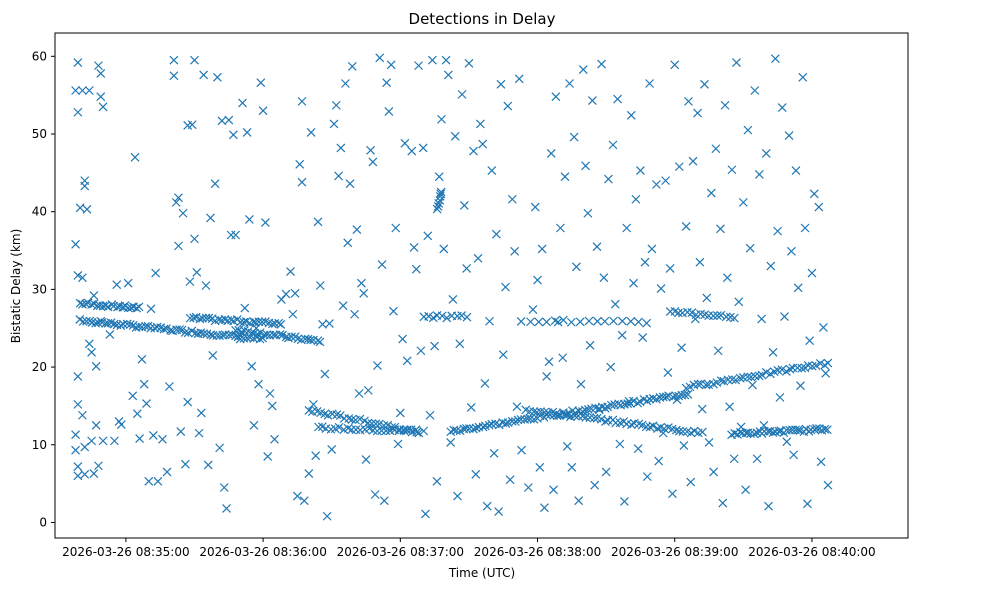 The width and height of the screenshot is (989, 590). I want to click on y-tick-label: 10, so click(39, 445).